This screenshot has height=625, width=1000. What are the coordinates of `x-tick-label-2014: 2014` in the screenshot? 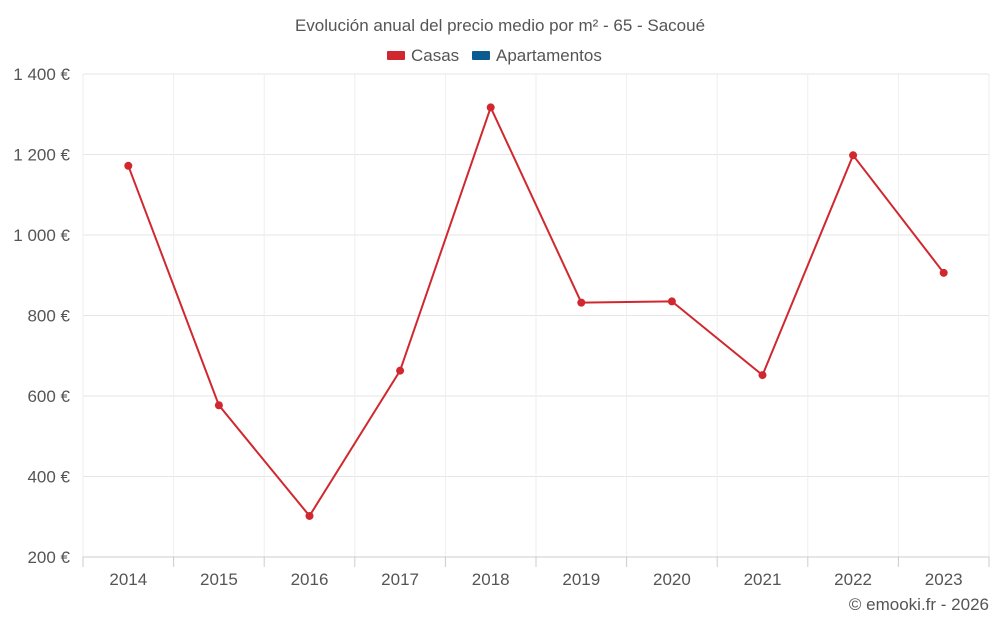 It's located at (128, 579).